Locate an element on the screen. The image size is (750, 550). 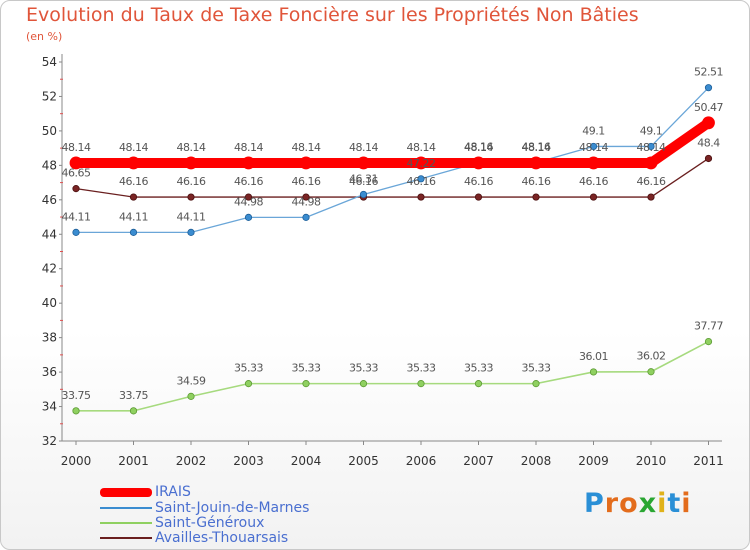
data-label: 37.77 is located at coordinates (708, 326).